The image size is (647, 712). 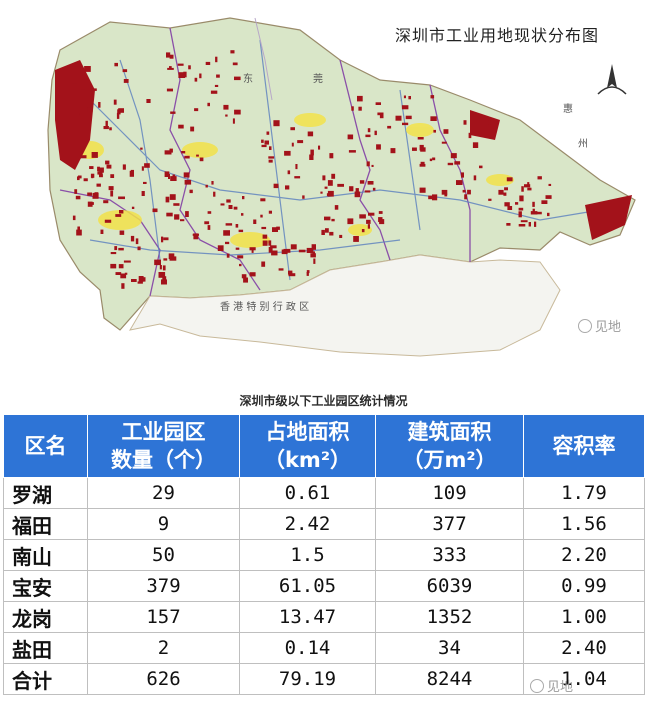 I want to click on land-area-cell: 61.05, so click(x=307, y=586).